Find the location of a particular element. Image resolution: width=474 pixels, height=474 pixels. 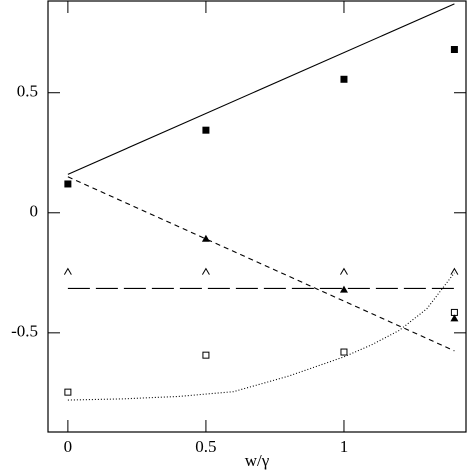

x-axis-label: w/γ is located at coordinates (257, 460).